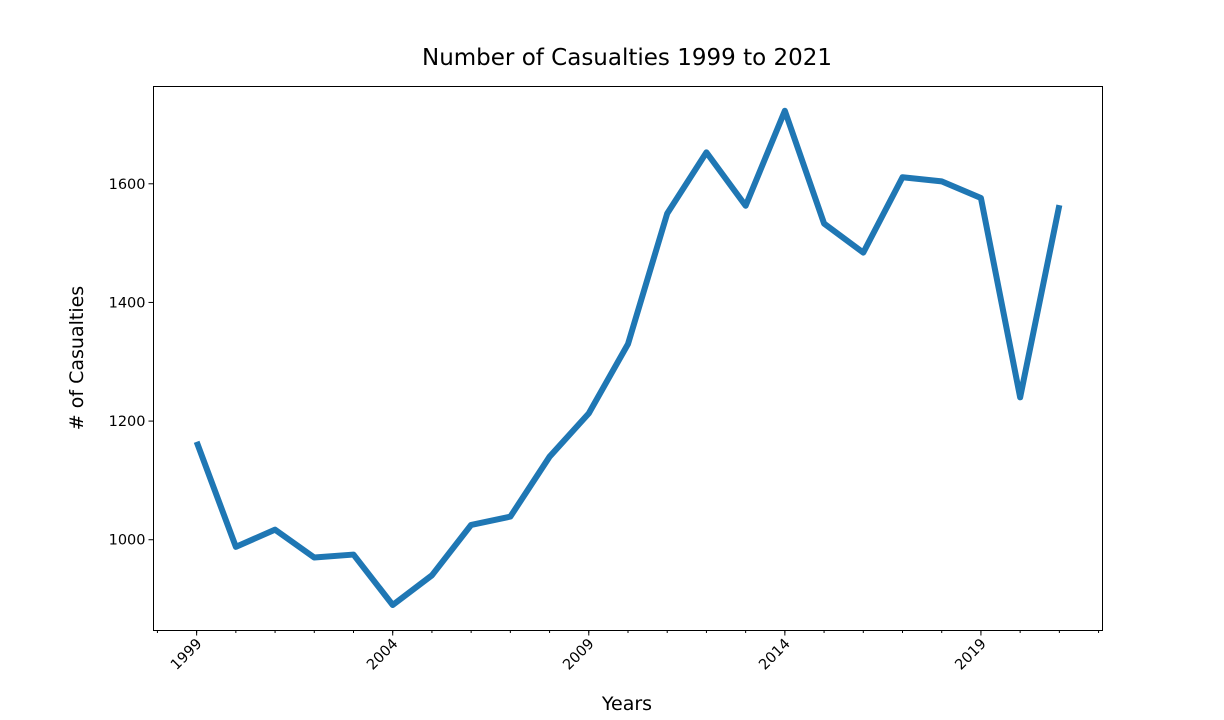 The width and height of the screenshot is (1224, 720). What do you see at coordinates (186, 654) in the screenshot?
I see `x-tick-label: 1999` at bounding box center [186, 654].